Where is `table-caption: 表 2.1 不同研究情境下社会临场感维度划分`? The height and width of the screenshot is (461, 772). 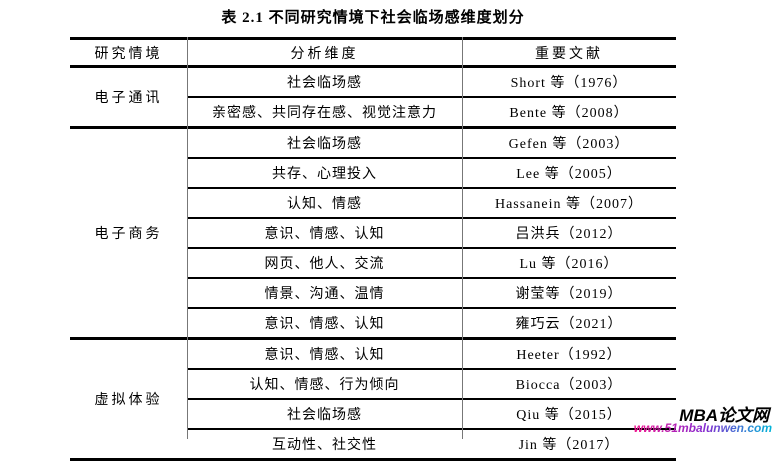
table-caption: 表 2.1 不同研究情境下社会临场感维度划分 is located at coordinates (373, 18).